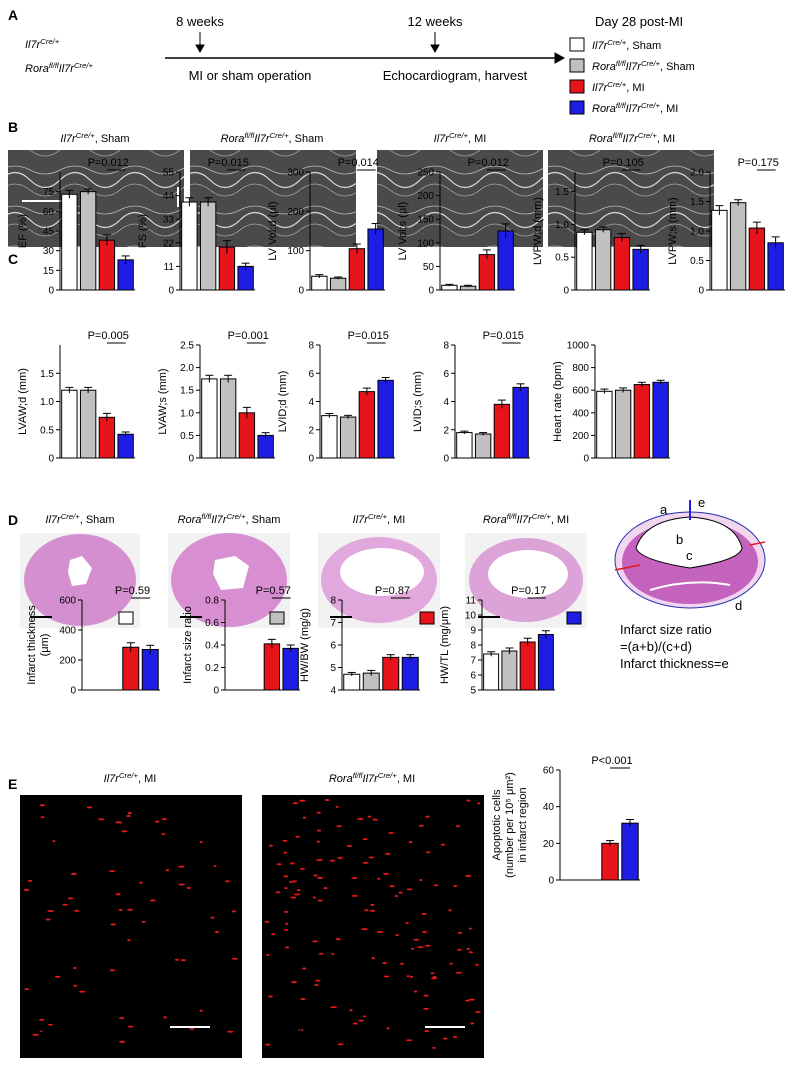 This screenshot has height=1071, width=794. What do you see at coordinates (49, 212) in the screenshot?
I see `y-tick-label: 60` at bounding box center [49, 212].